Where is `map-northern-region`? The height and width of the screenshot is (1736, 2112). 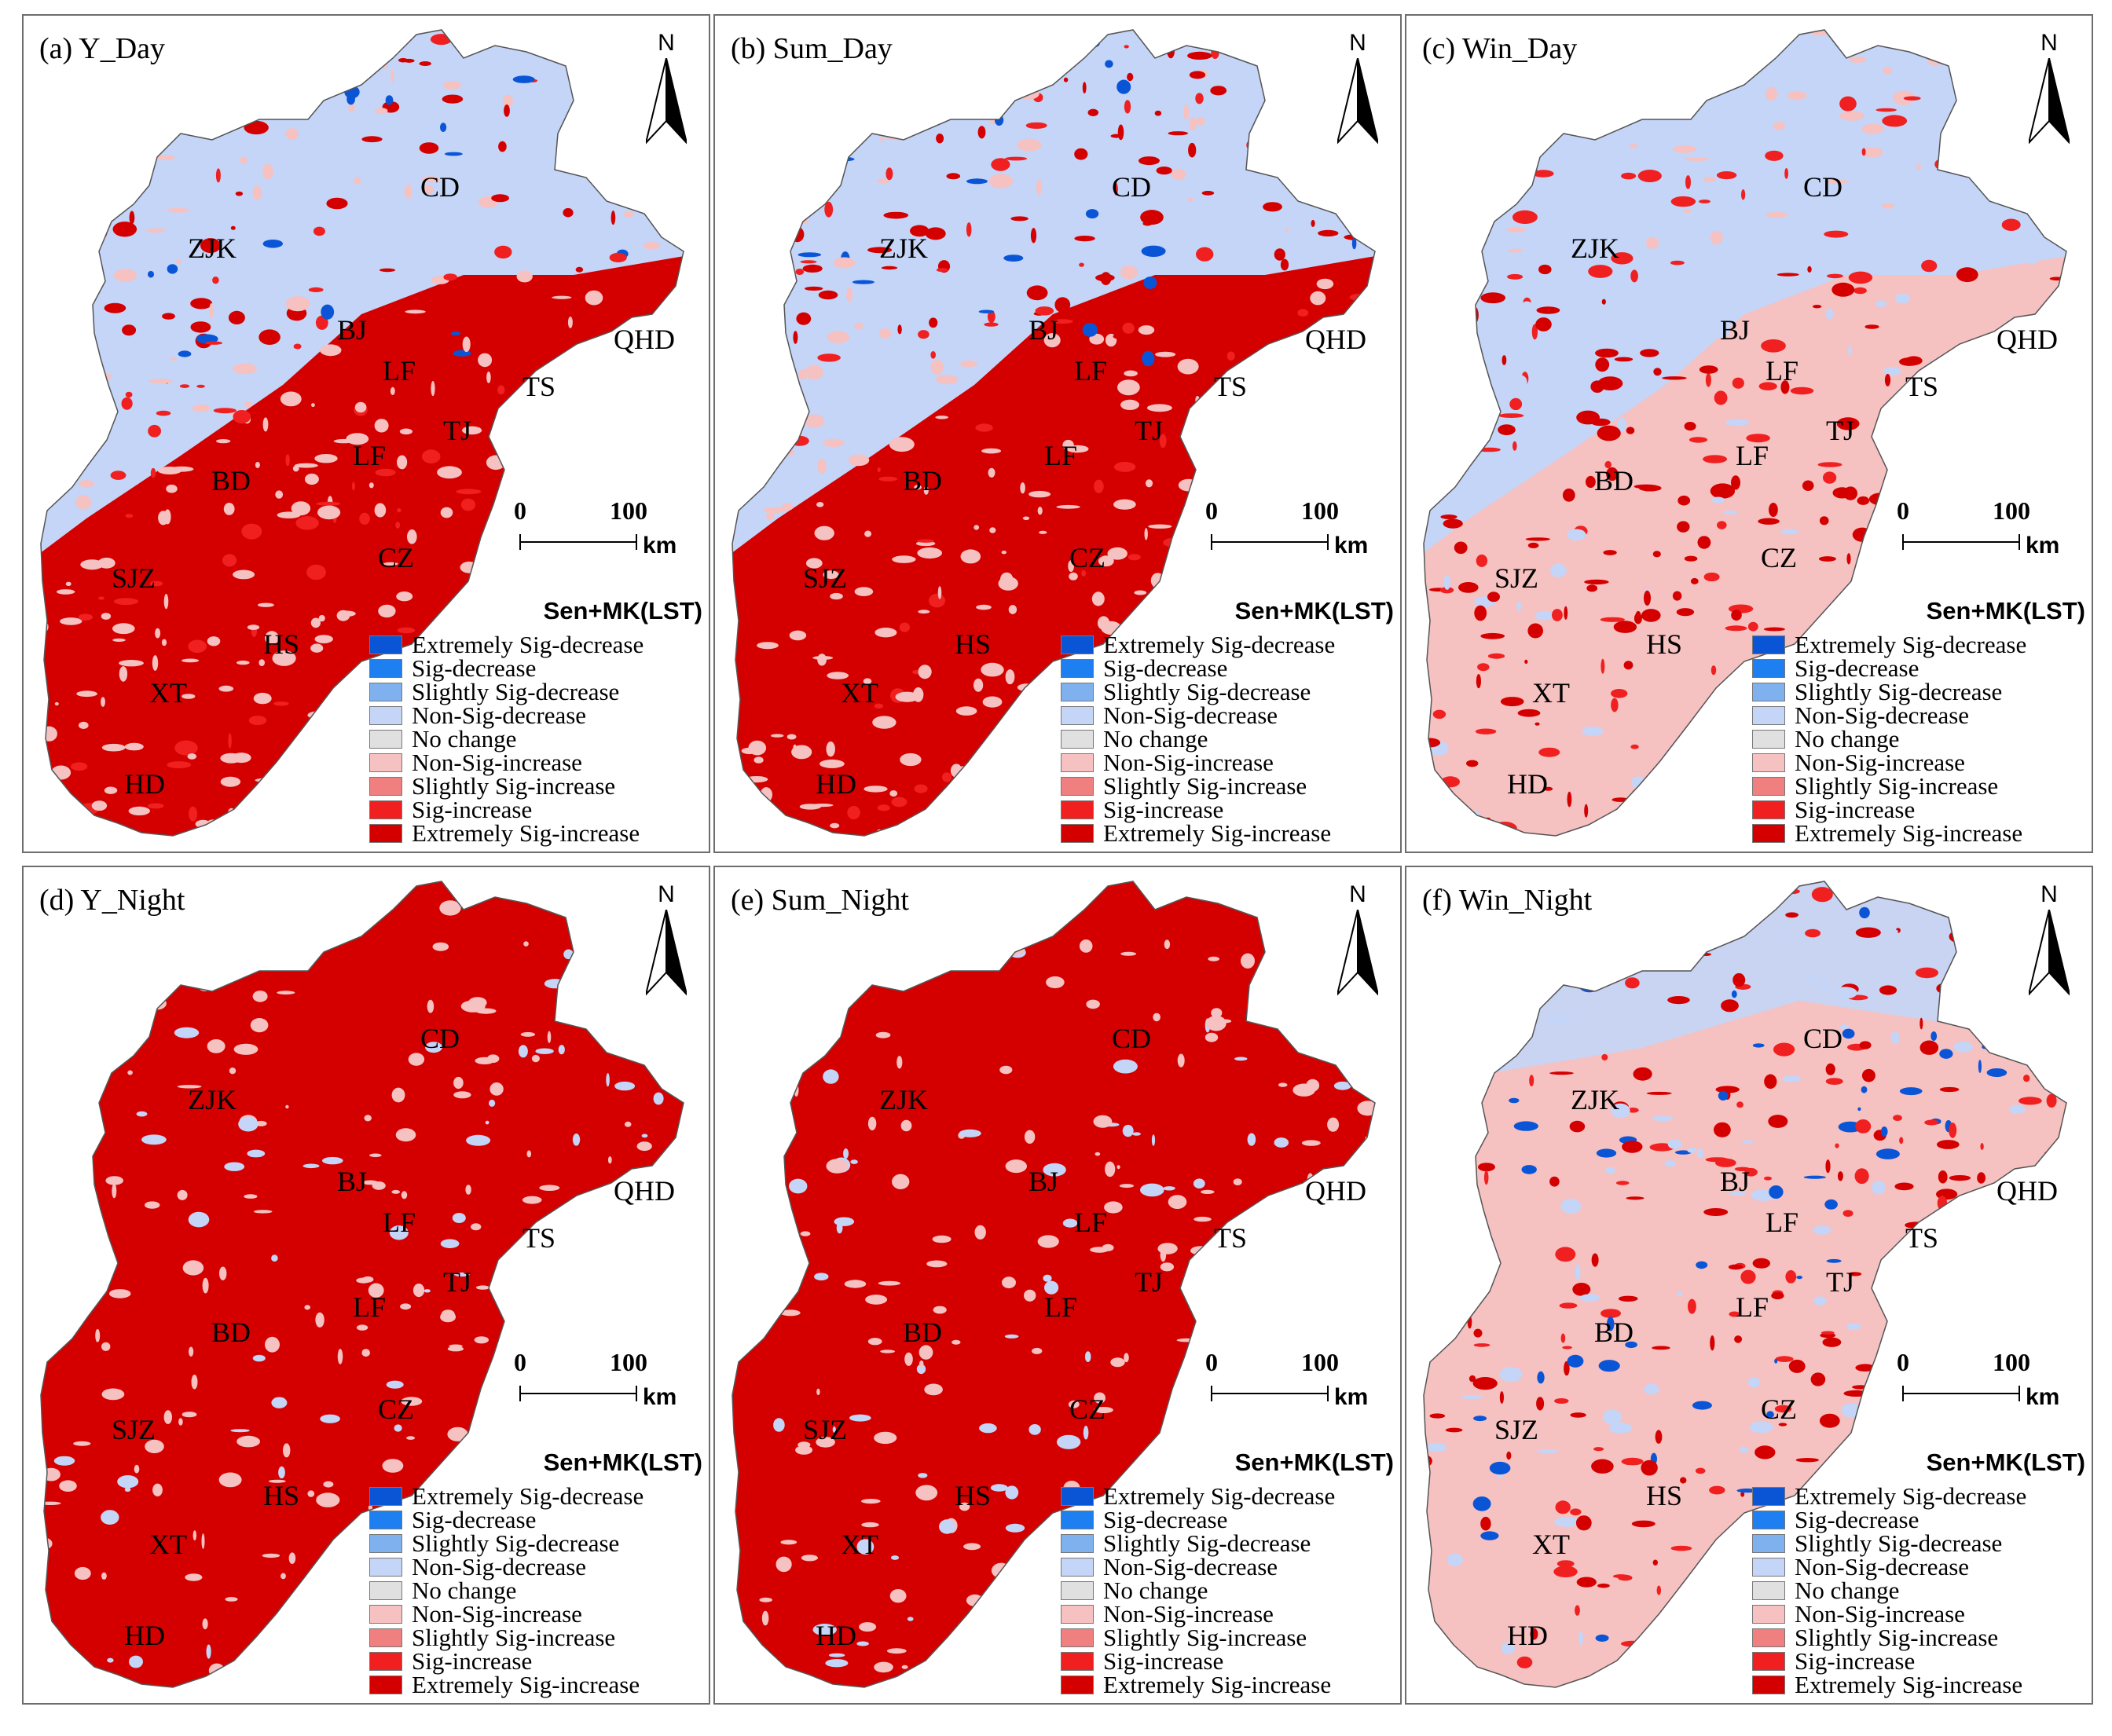 map-northern-region is located at coordinates (1053, 298).